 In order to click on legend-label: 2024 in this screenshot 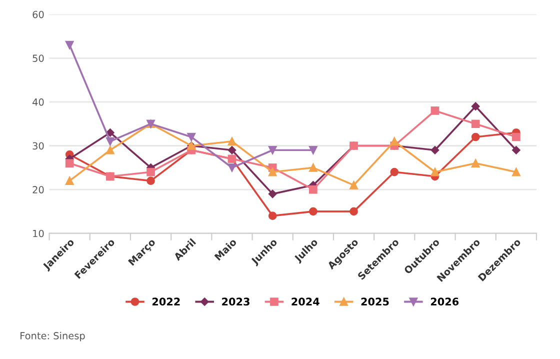, I will do `click(306, 302)`.